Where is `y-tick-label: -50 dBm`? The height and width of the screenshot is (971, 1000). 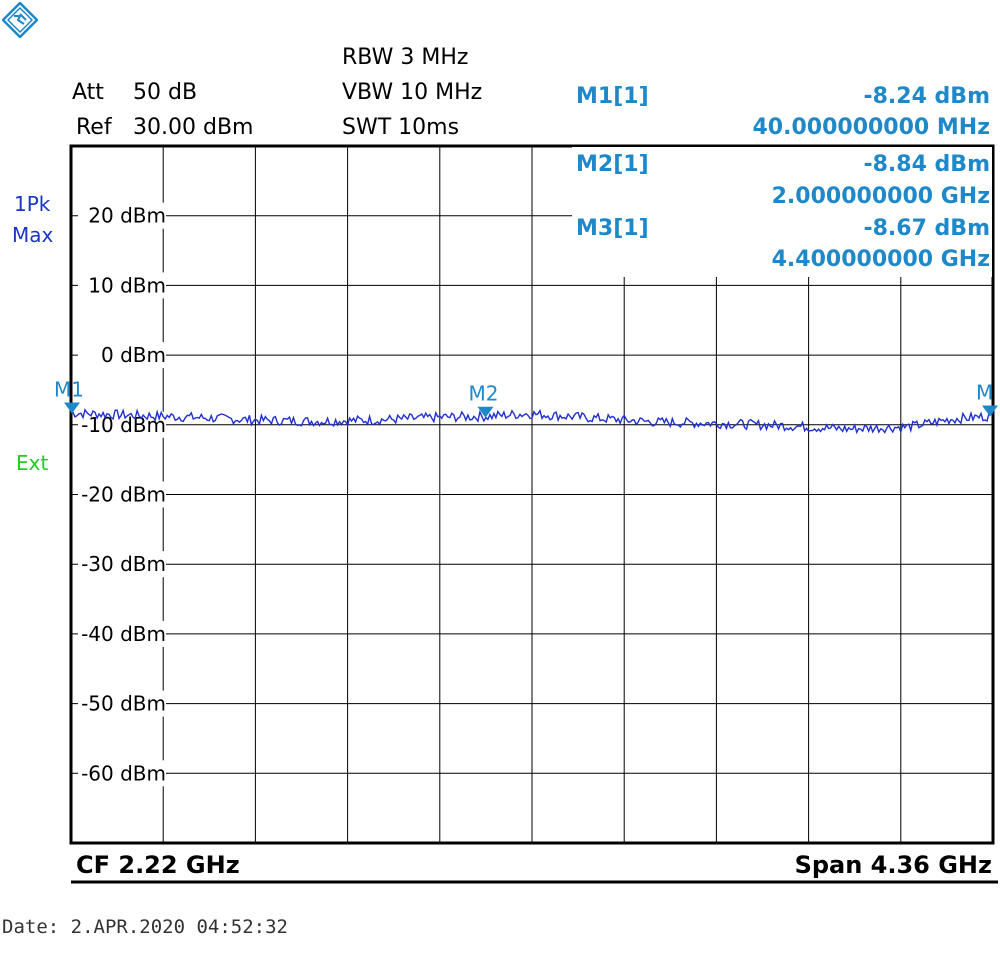
y-tick-label: -50 dBm is located at coordinates (123, 704).